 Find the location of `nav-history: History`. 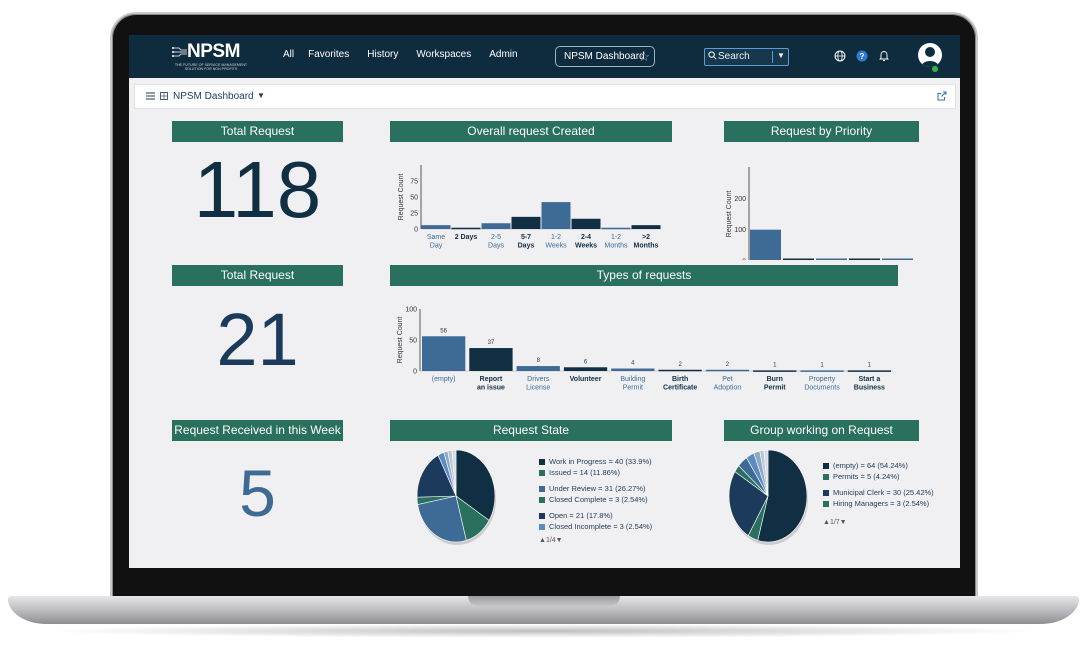

nav-history: History is located at coordinates (383, 54).